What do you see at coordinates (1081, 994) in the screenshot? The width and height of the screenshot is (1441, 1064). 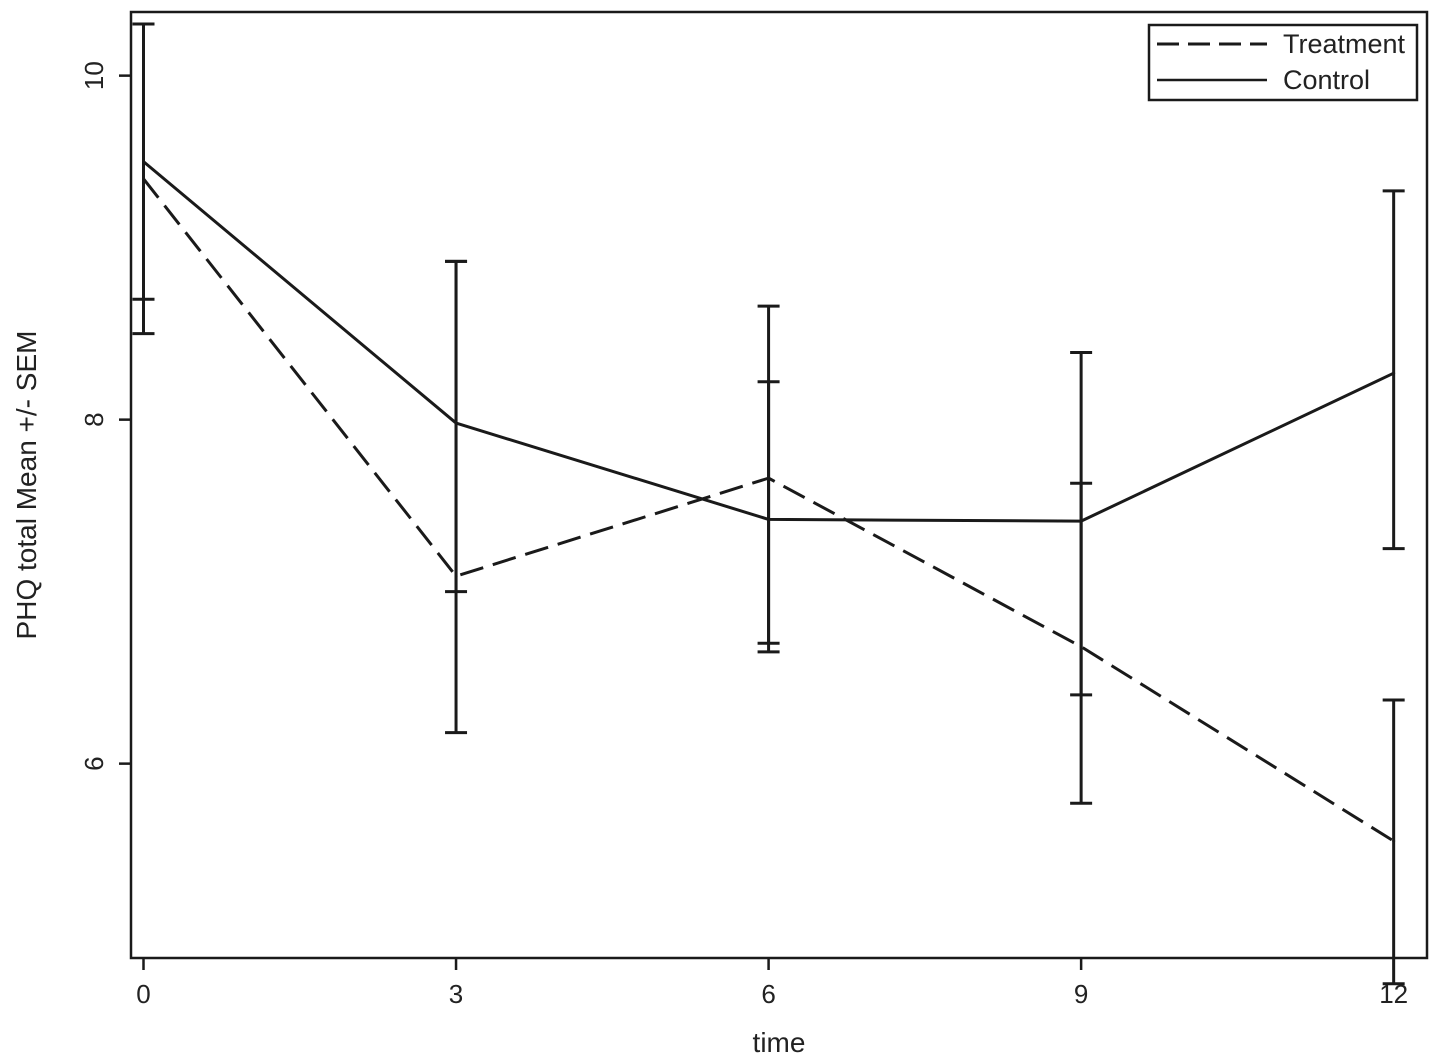 I see `x-tick-label: 9` at bounding box center [1081, 994].